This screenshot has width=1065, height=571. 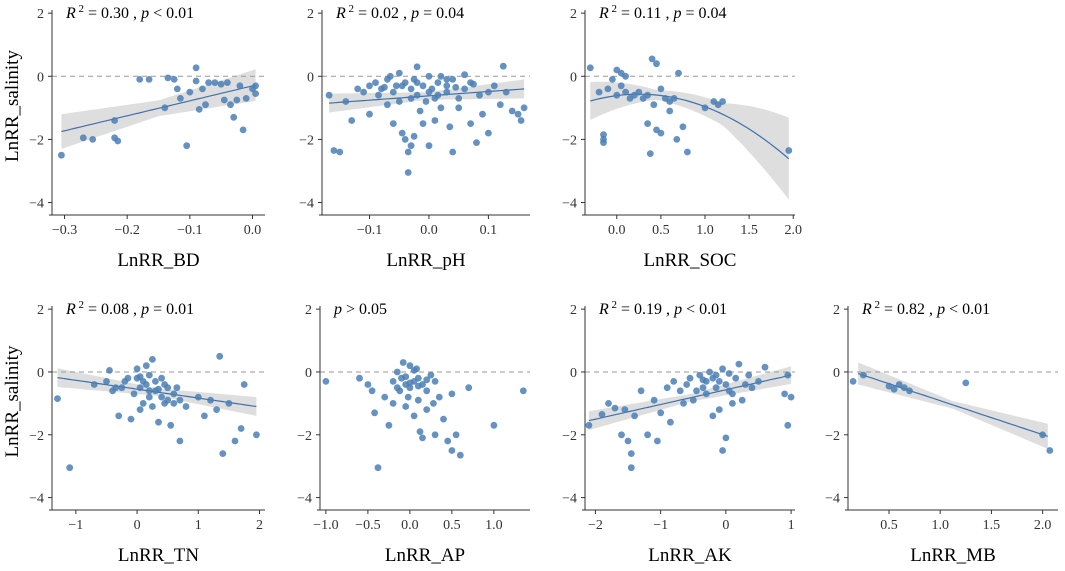 I want to click on stat-annotation: R 2 = 0.02 , p = 0.04, so click(x=399, y=12).